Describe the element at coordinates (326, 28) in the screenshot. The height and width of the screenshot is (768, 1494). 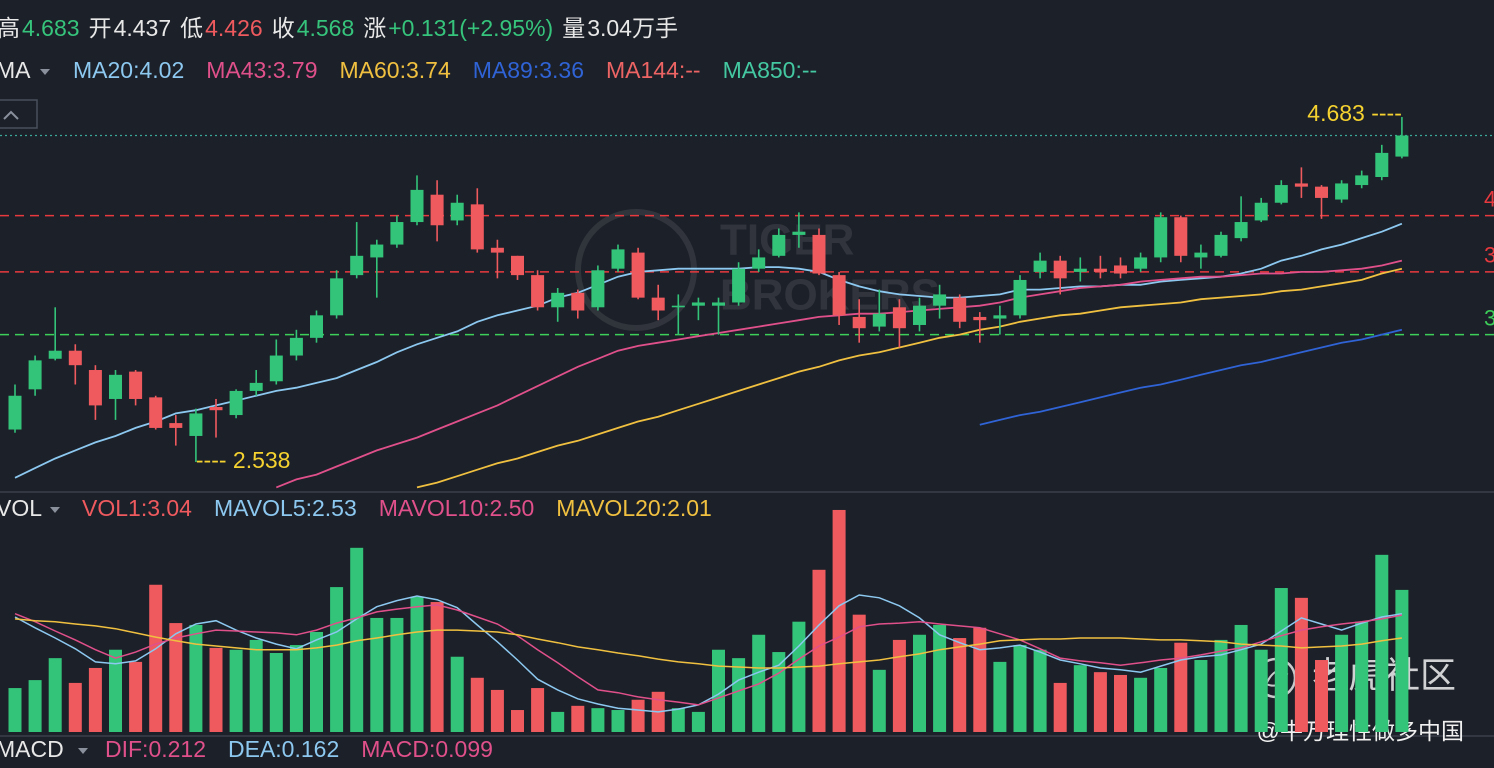
I see `quote-value: 4.568` at that location.